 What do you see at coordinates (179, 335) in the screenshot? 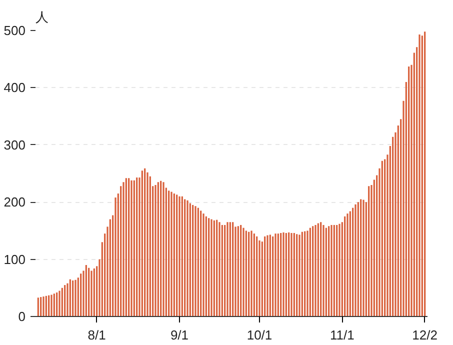
I see `x-tick-label: 9/1` at bounding box center [179, 335].